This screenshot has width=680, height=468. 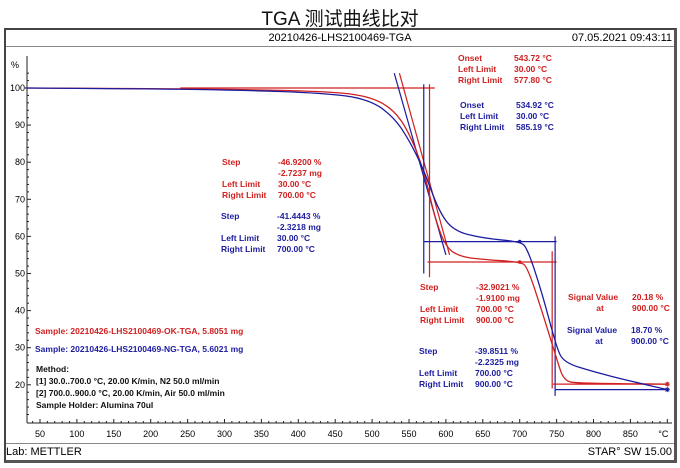 I want to click on annotation-row: Right Limit 585.19 °C, so click(x=507, y=127).